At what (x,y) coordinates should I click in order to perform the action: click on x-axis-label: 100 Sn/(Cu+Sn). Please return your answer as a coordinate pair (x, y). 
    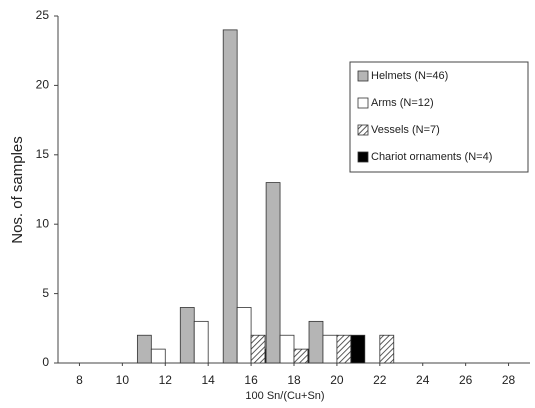
    Looking at the image, I should click on (284, 396).